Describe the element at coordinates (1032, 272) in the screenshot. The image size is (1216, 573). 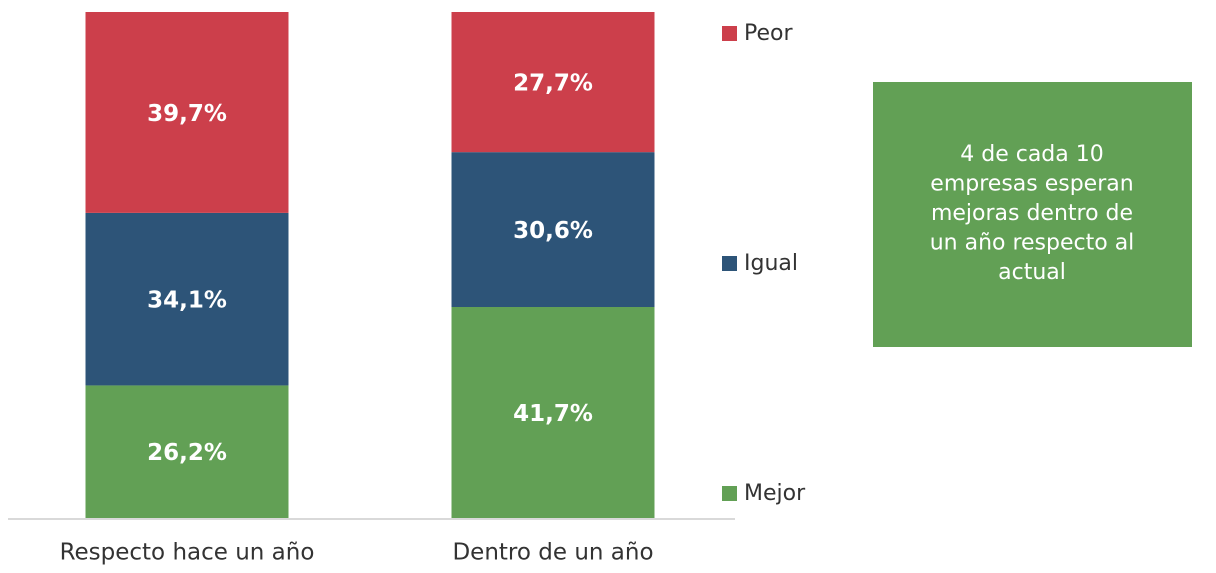
I see `annotation-text: actual` at that location.